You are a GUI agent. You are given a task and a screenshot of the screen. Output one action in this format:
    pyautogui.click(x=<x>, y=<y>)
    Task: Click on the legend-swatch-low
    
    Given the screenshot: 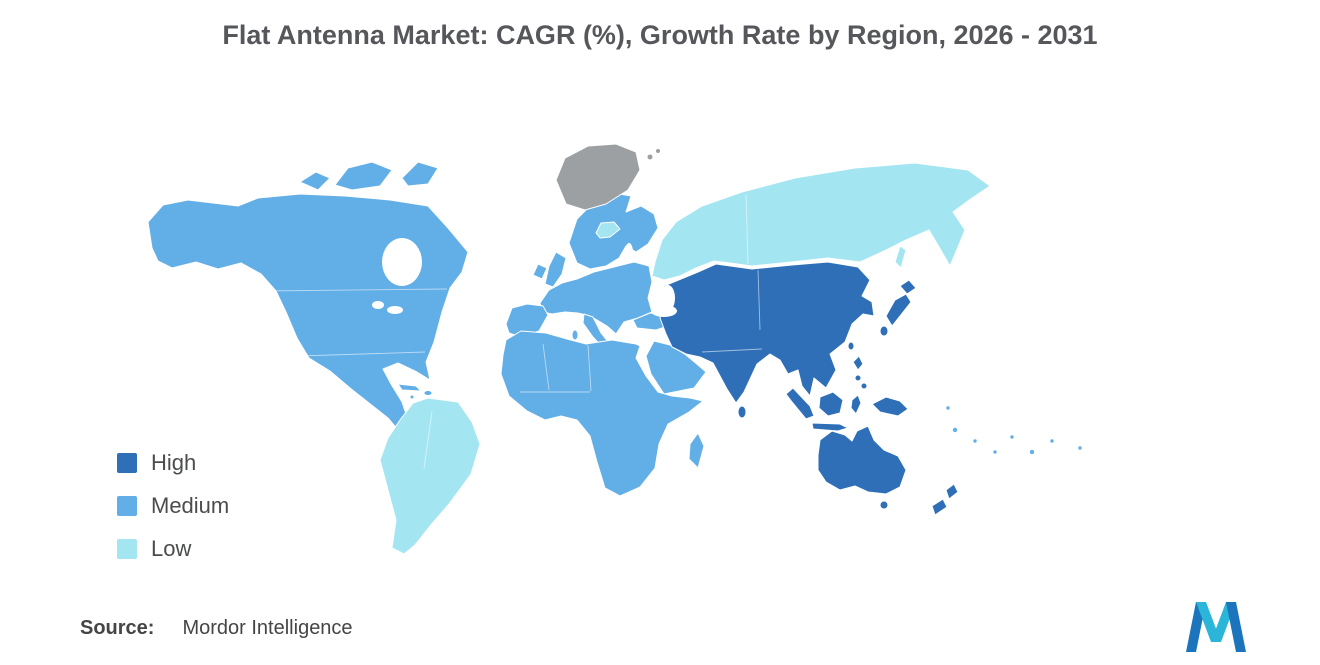 What is the action you would take?
    pyautogui.click(x=127, y=549)
    